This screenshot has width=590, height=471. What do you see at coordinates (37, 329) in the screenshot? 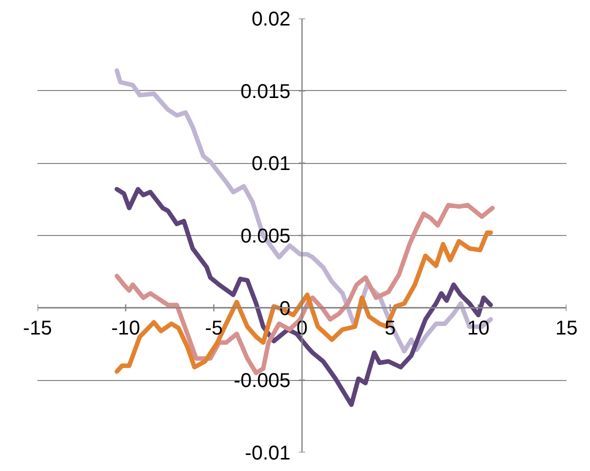
I see `x-tick-label: -15` at bounding box center [37, 329].